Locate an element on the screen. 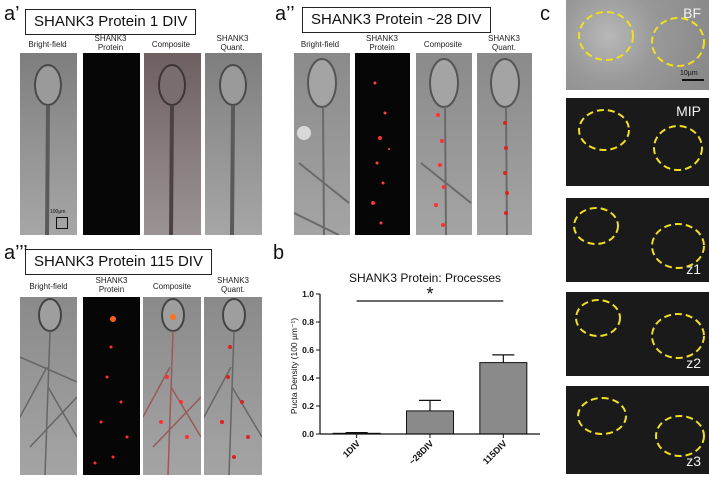 The image size is (709, 480). y-tick-label-4: 0.8 is located at coordinates (308, 322).